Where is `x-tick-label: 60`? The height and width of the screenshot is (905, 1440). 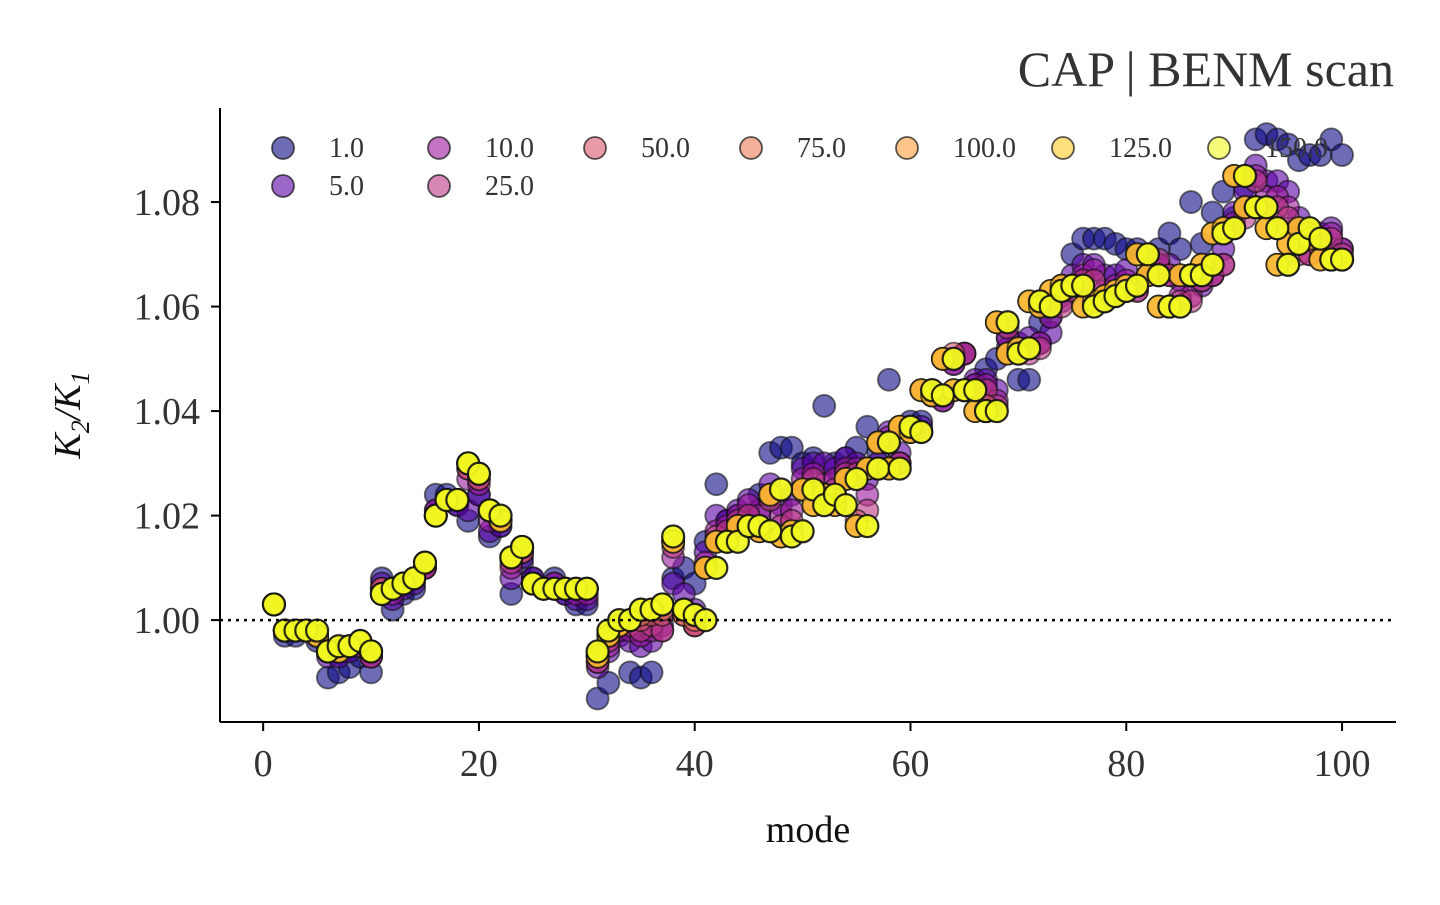 x-tick-label: 60 is located at coordinates (910, 764).